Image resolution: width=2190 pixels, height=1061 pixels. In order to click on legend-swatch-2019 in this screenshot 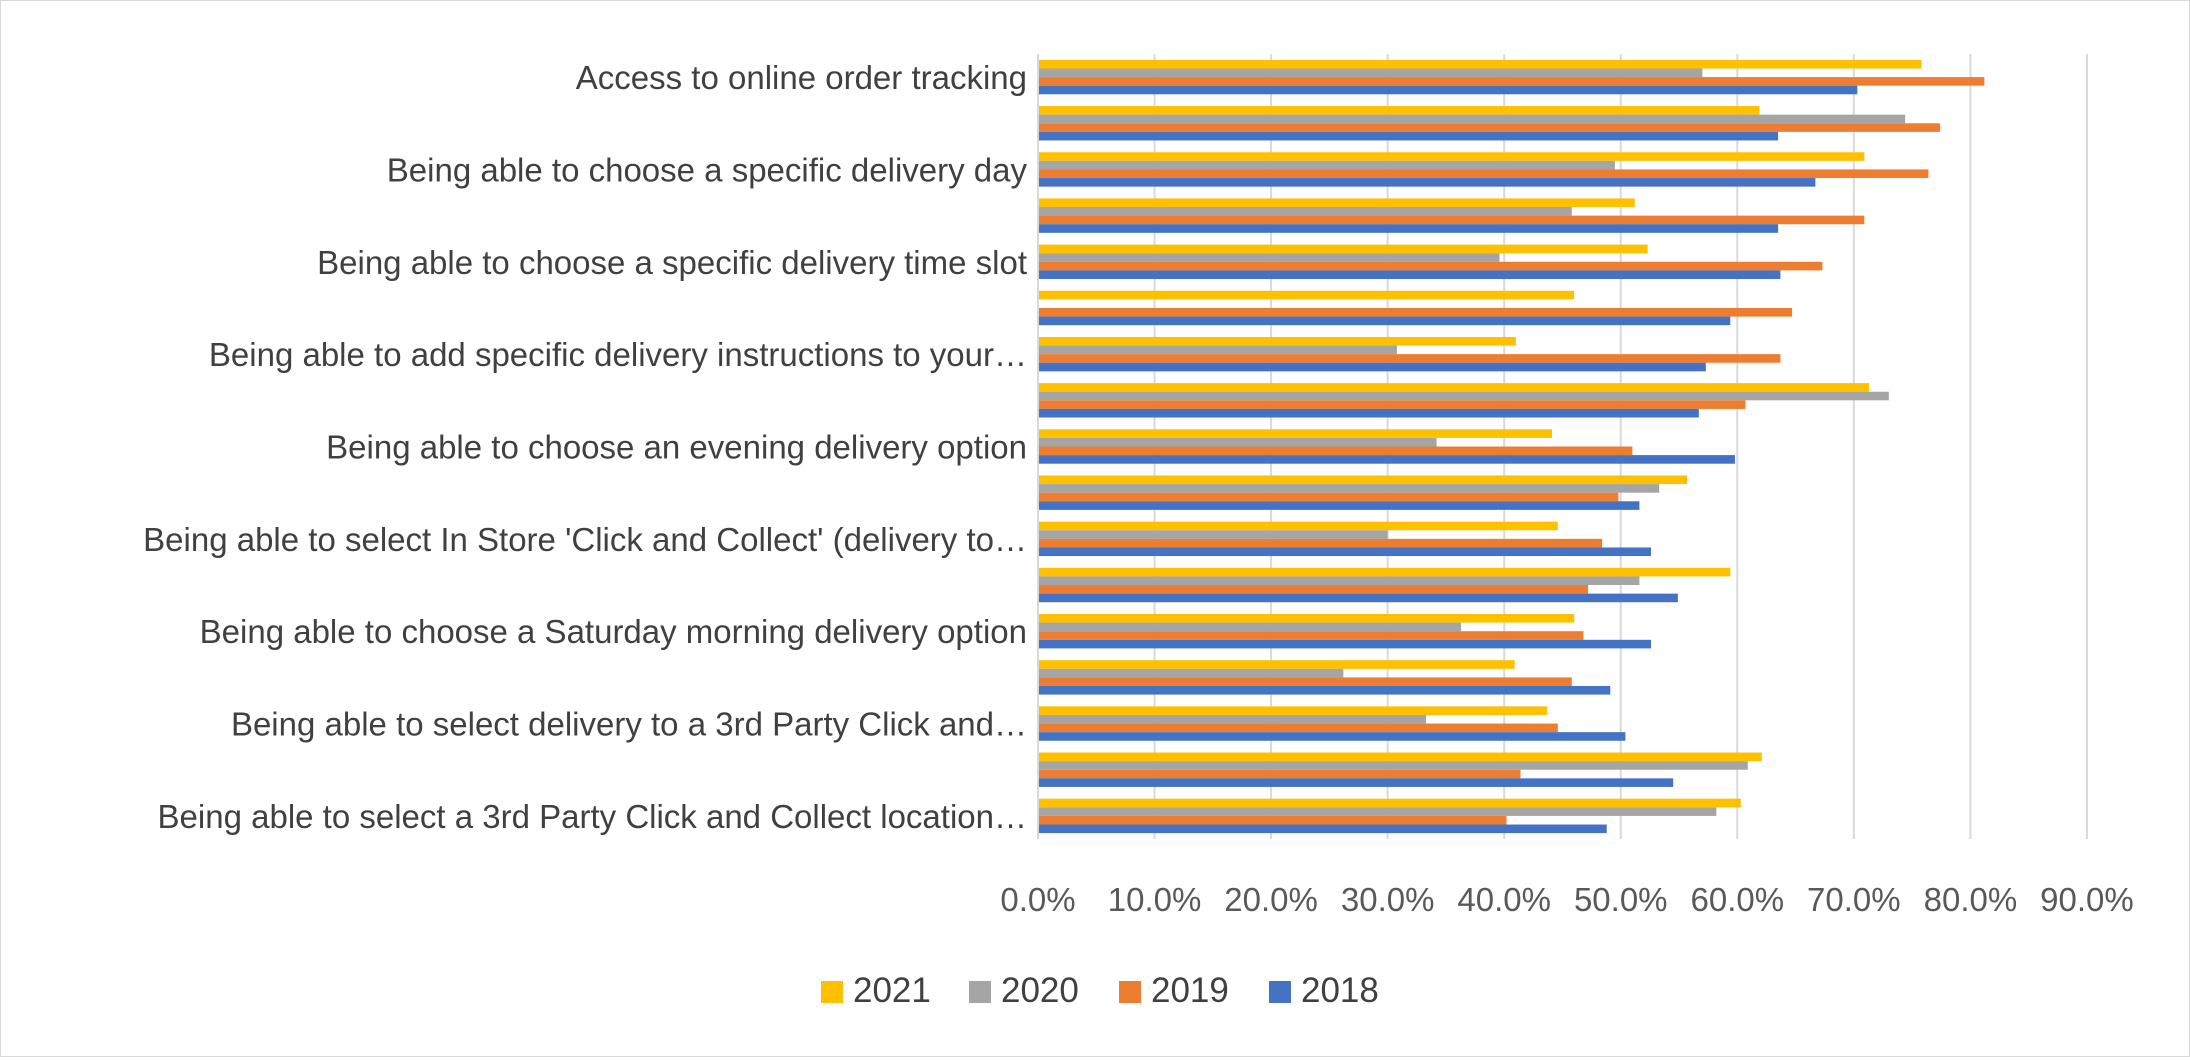, I will do `click(1130, 992)`.